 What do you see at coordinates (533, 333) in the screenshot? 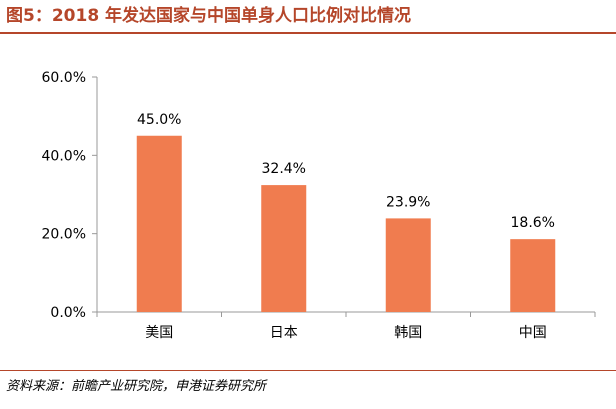
I see `x-category-label: 中国` at bounding box center [533, 333].